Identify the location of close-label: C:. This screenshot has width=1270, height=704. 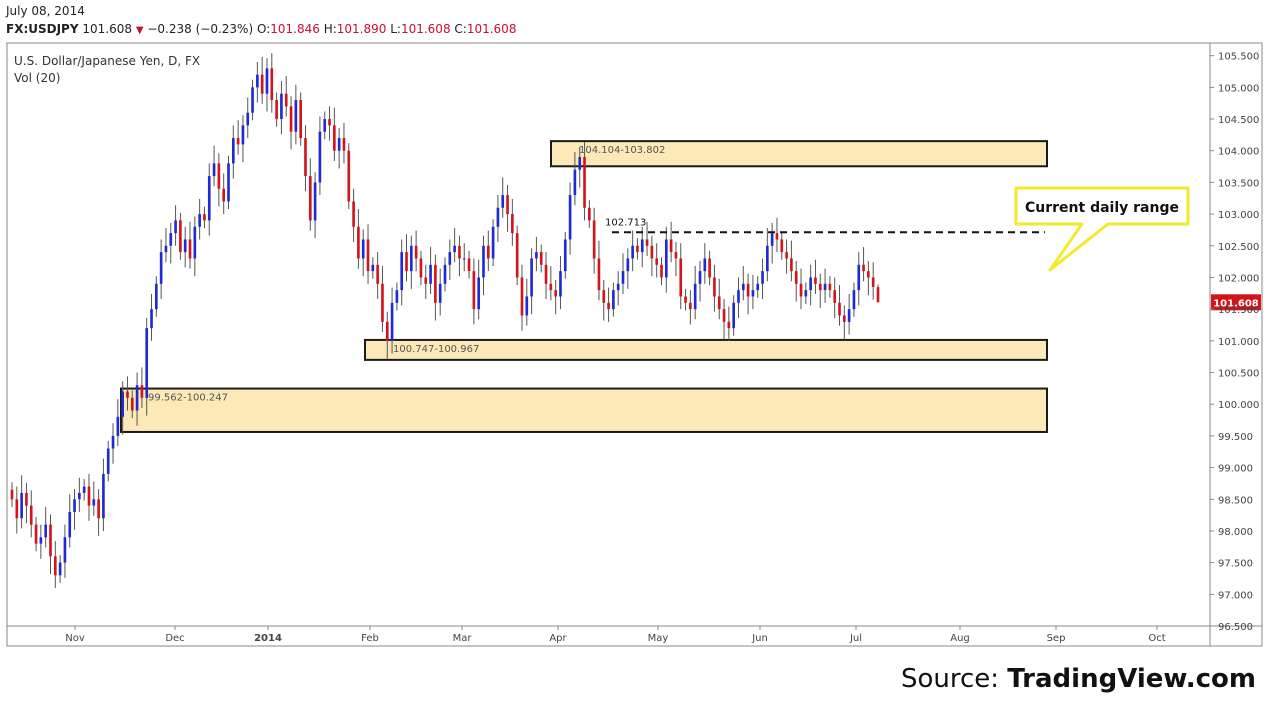
(460, 29).